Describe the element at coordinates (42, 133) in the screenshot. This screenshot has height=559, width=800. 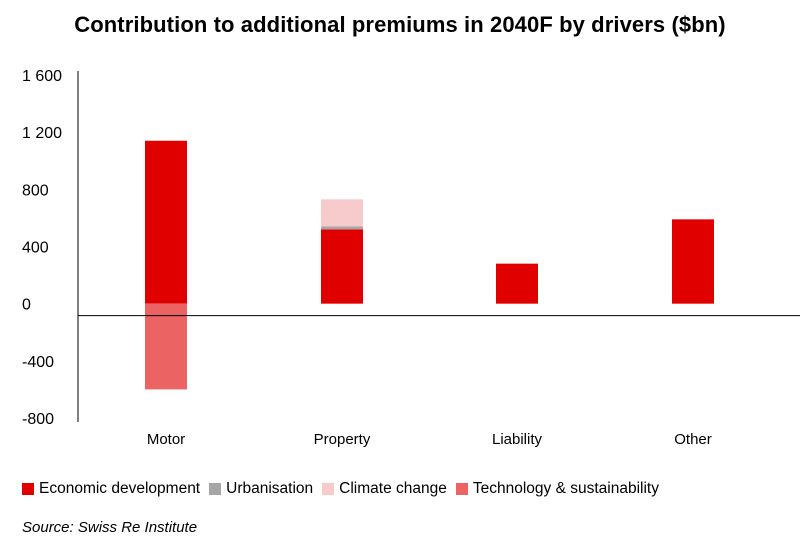
I see `y-tick-label: 1 200` at that location.